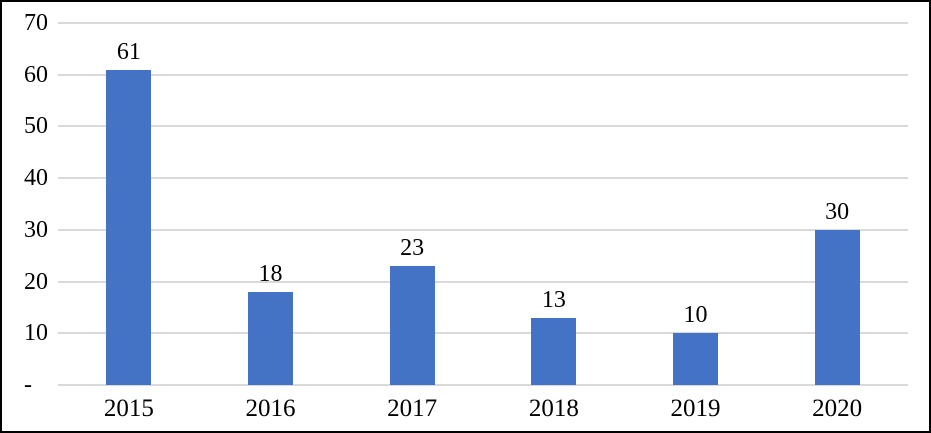 This screenshot has width=931, height=433. I want to click on bar-2020, so click(837, 307).